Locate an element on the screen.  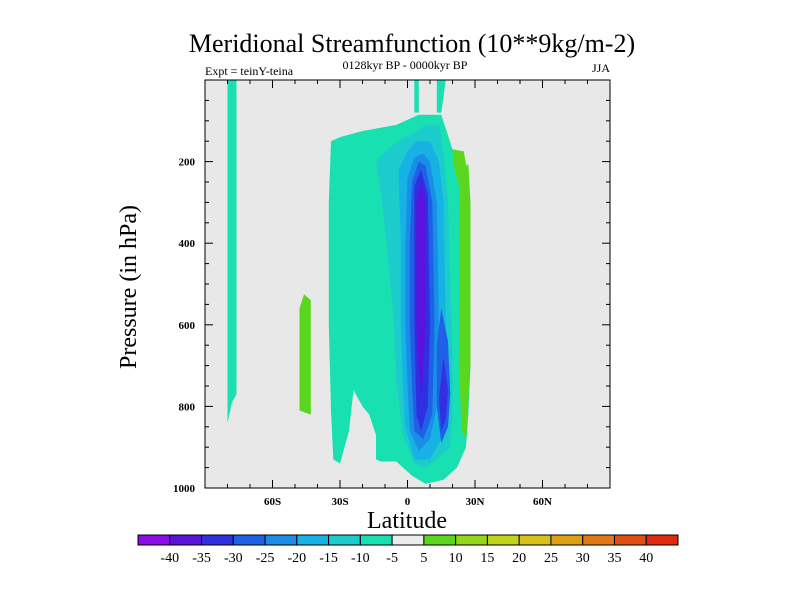
left-subtitle: Expt = teinY-teina is located at coordinates (249, 71).